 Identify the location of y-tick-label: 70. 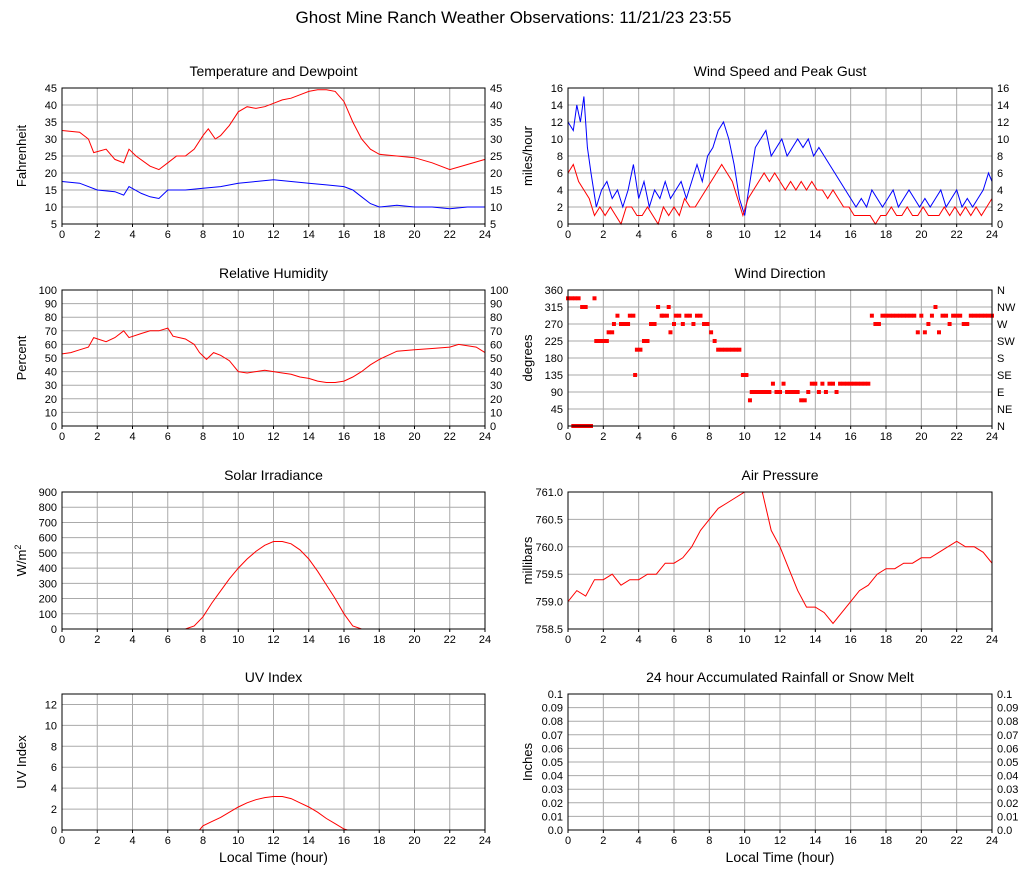
(51, 332).